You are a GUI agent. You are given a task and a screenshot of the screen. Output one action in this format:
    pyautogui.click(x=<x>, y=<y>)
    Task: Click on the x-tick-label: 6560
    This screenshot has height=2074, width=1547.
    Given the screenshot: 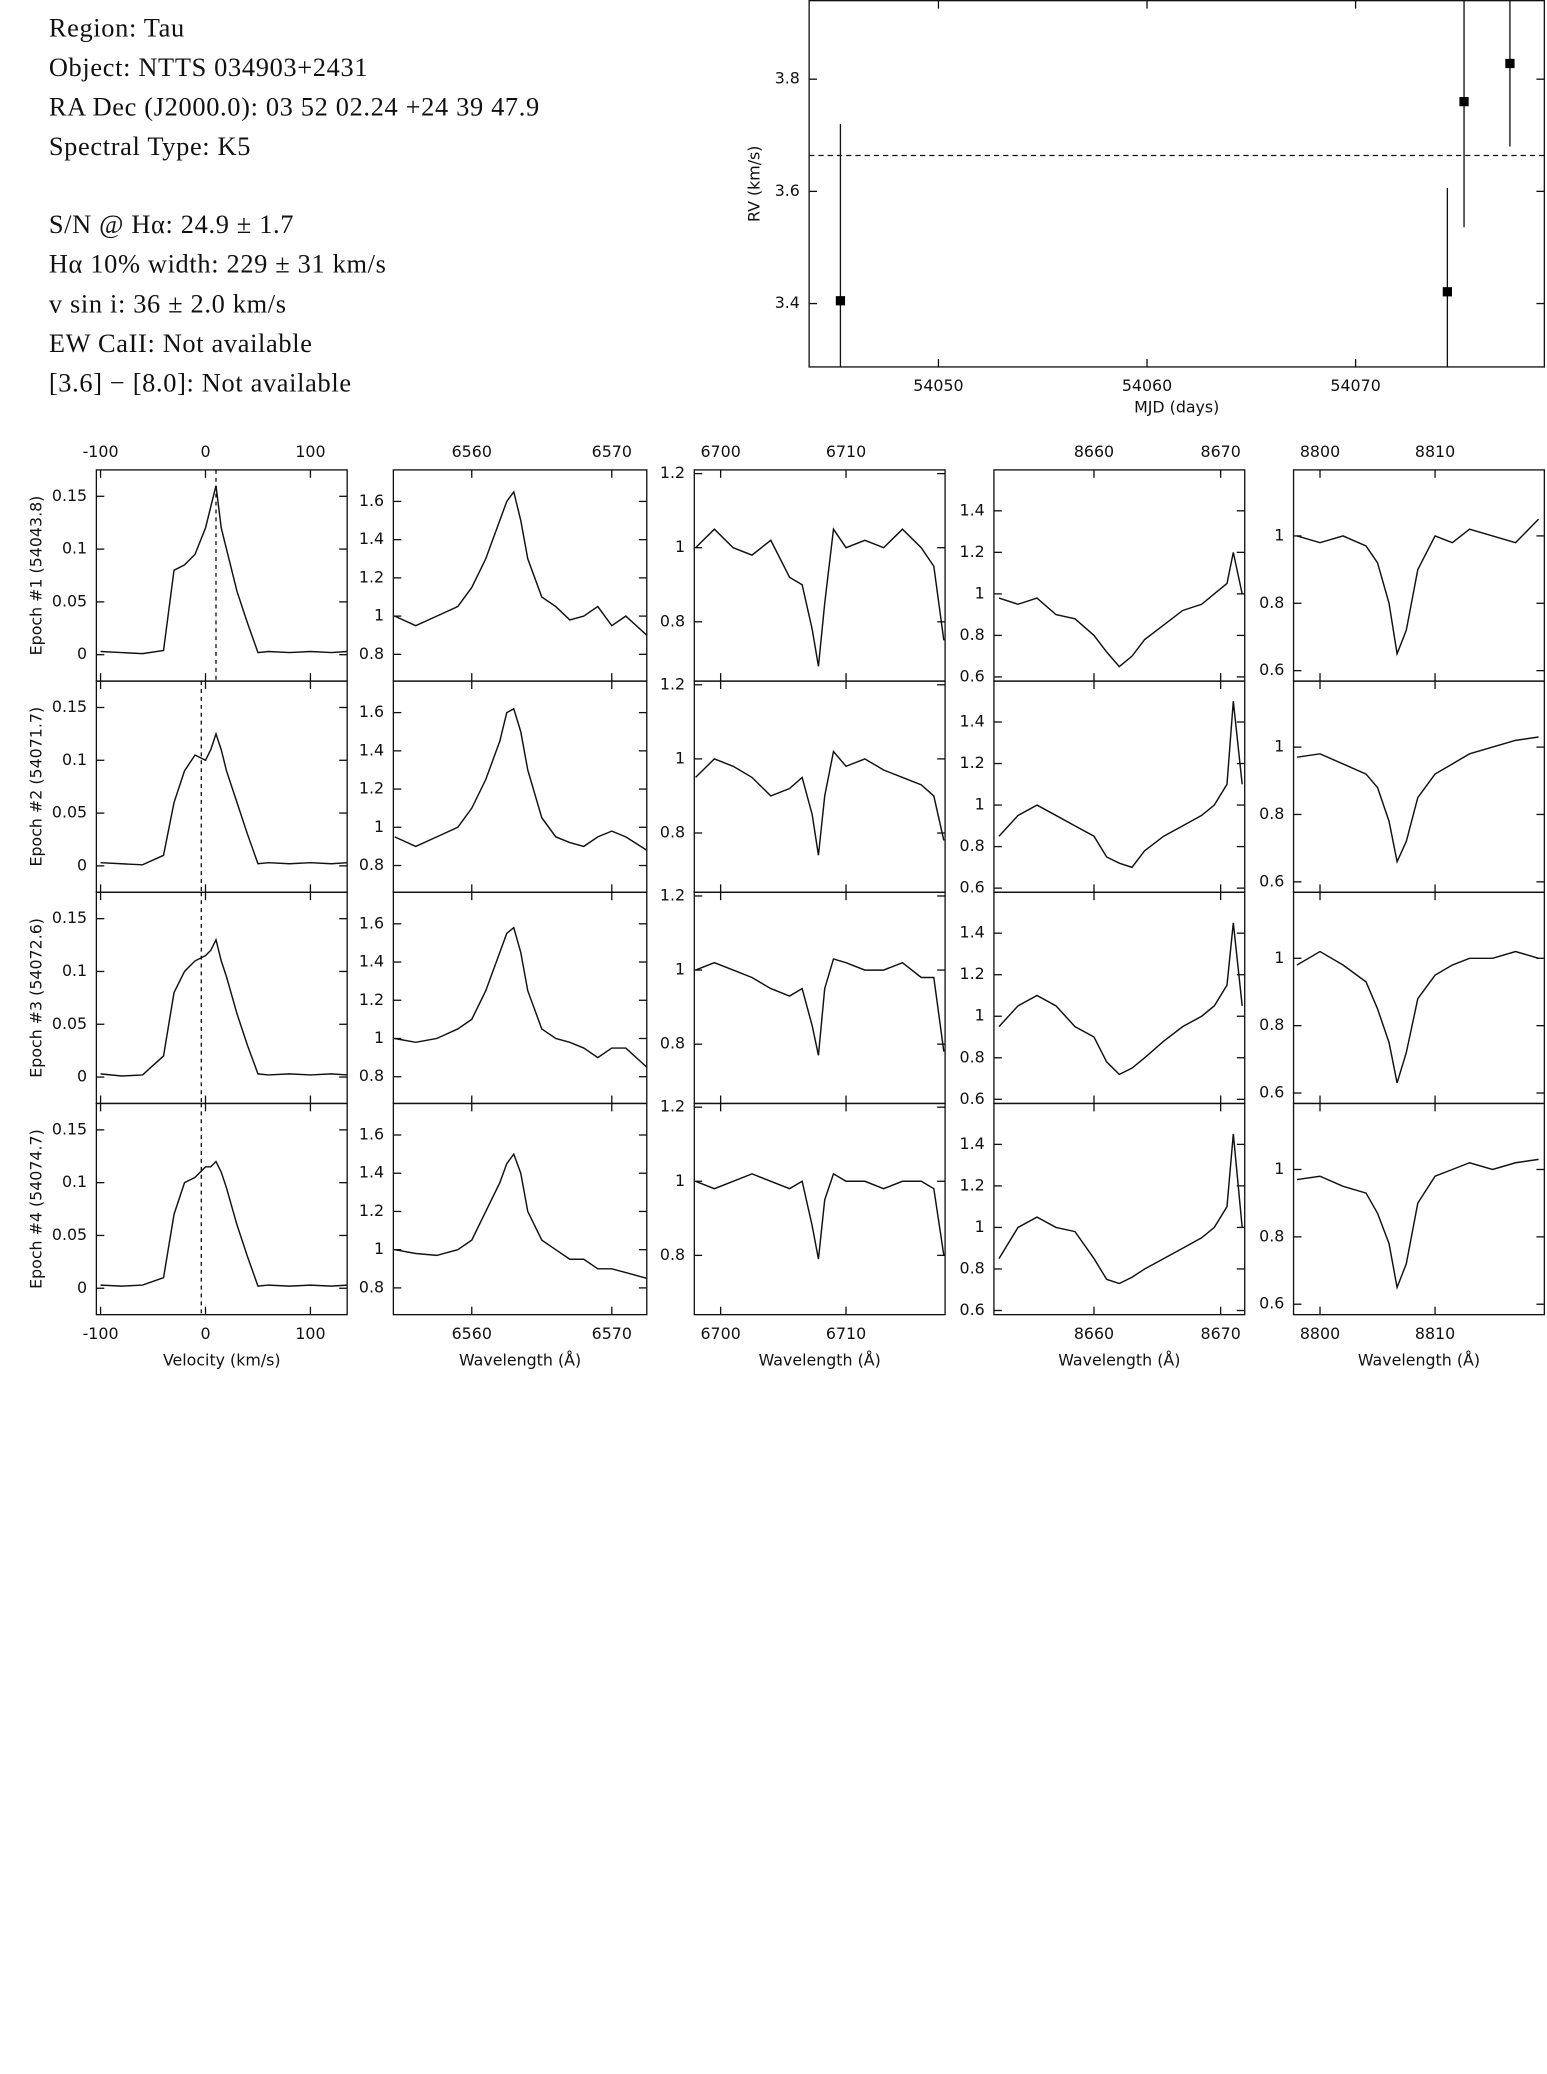 What is the action you would take?
    pyautogui.click(x=472, y=1333)
    